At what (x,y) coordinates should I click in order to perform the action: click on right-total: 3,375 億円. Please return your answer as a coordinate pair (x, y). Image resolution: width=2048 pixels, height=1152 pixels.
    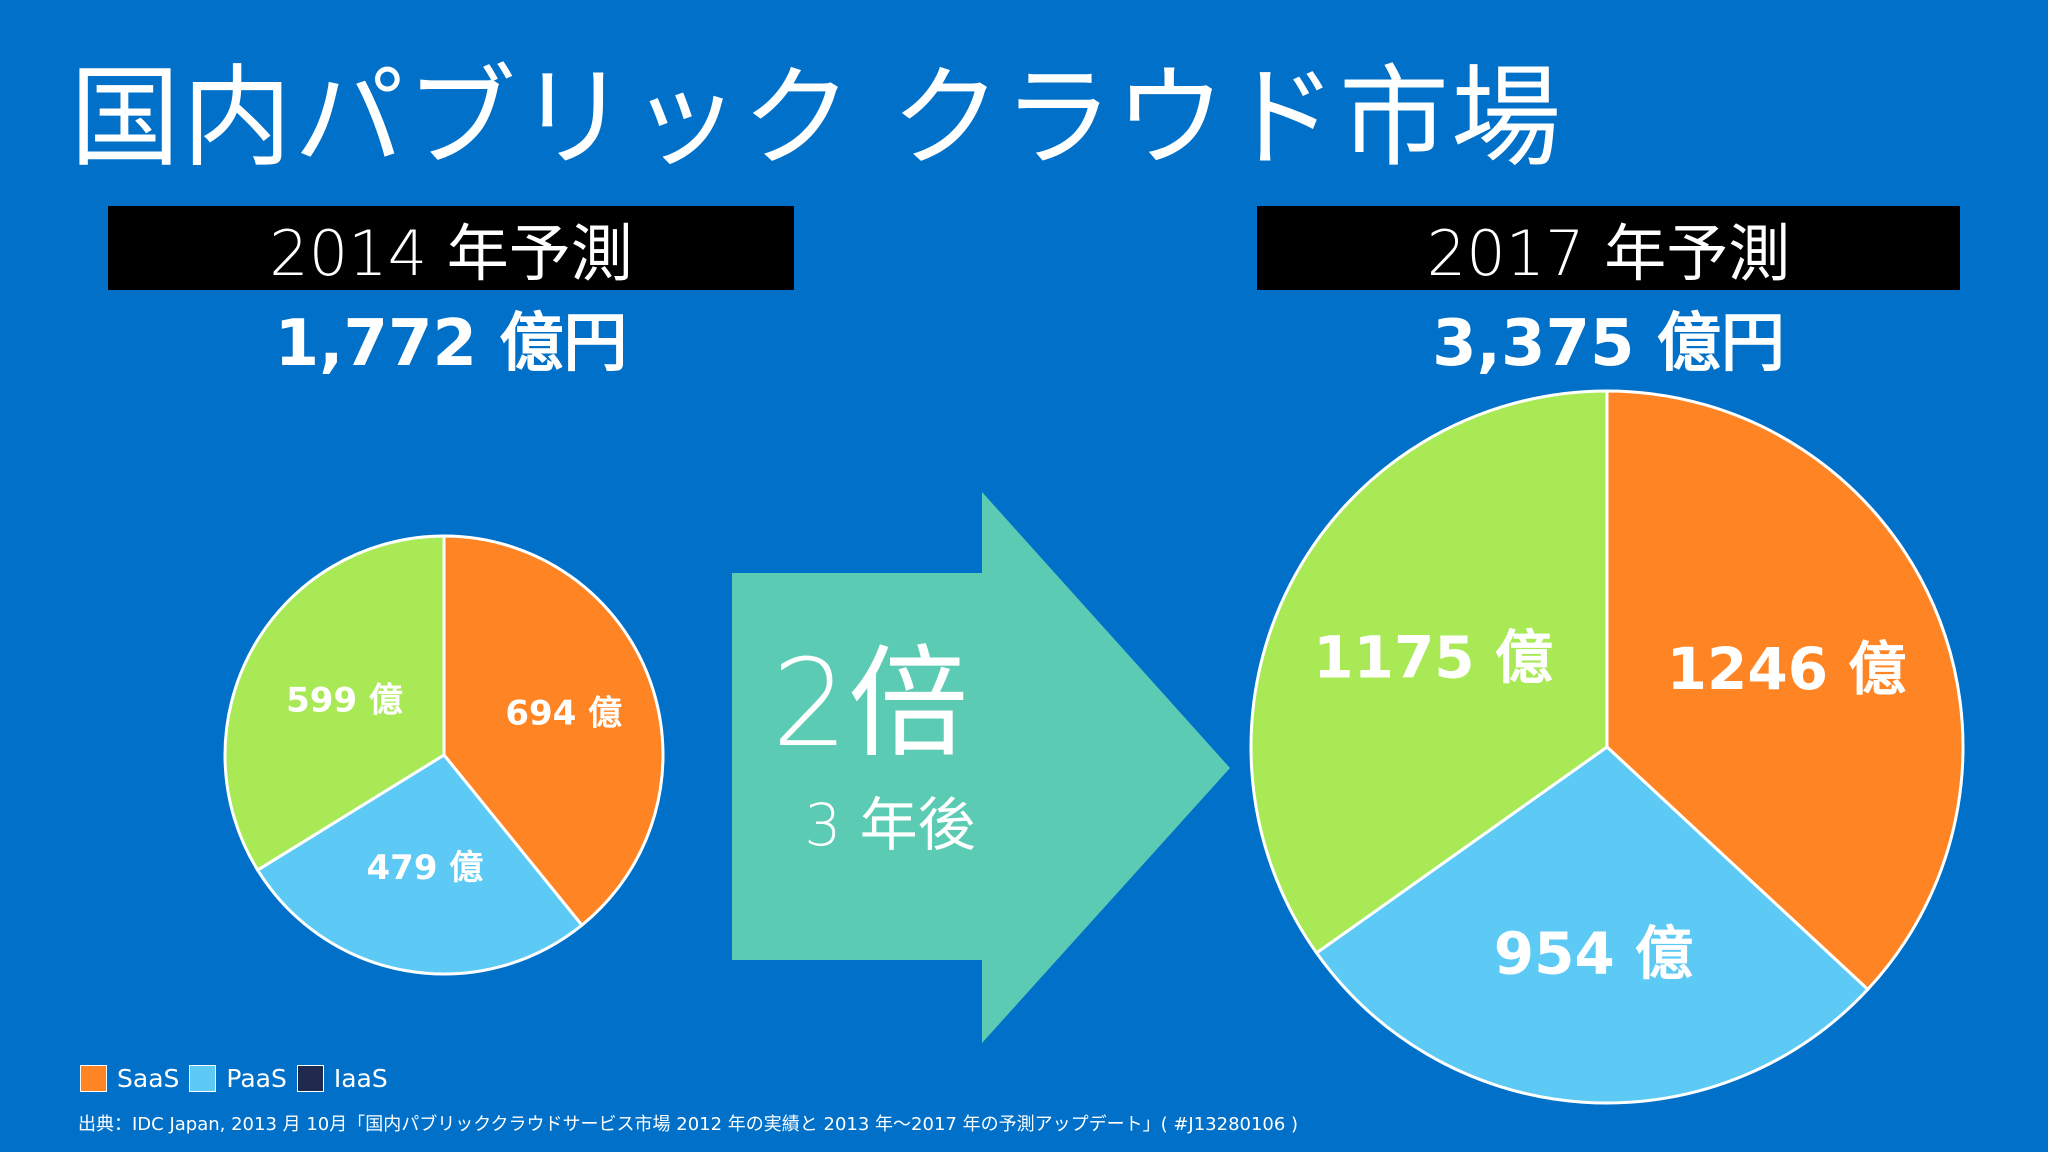
    Looking at the image, I should click on (1608, 344).